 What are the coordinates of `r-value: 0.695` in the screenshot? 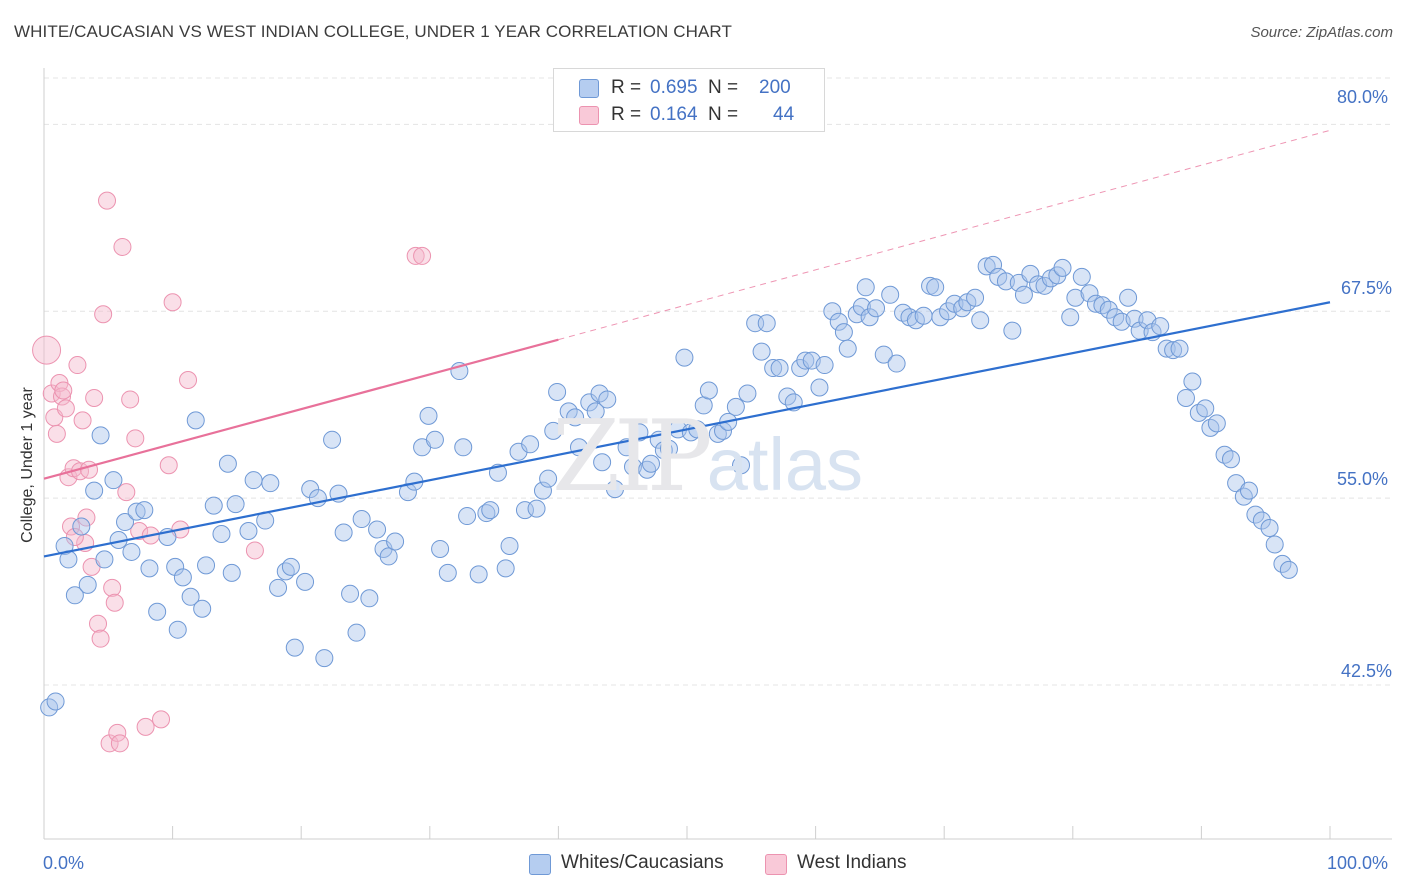 It's located at (674, 87).